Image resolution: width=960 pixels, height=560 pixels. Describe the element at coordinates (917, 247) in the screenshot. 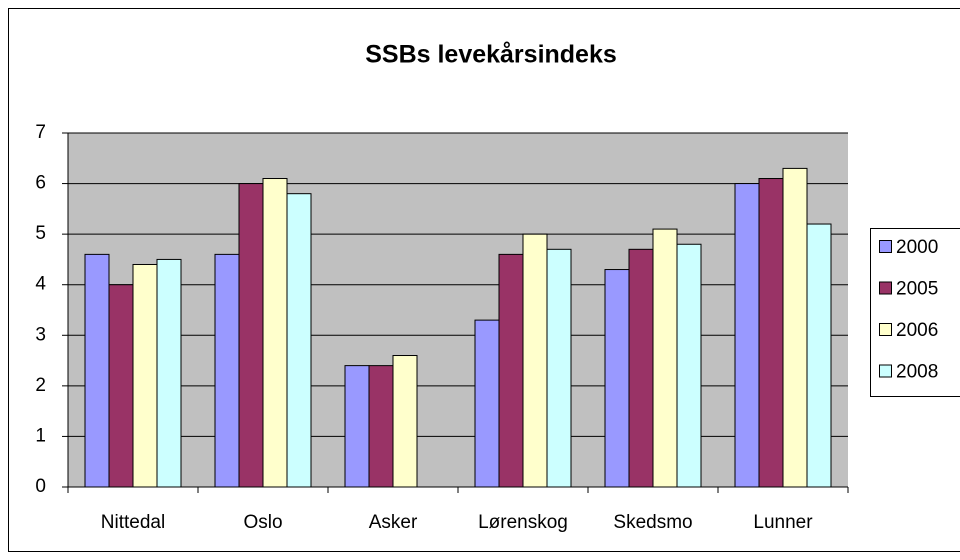

I see `legend-label: 2000` at that location.